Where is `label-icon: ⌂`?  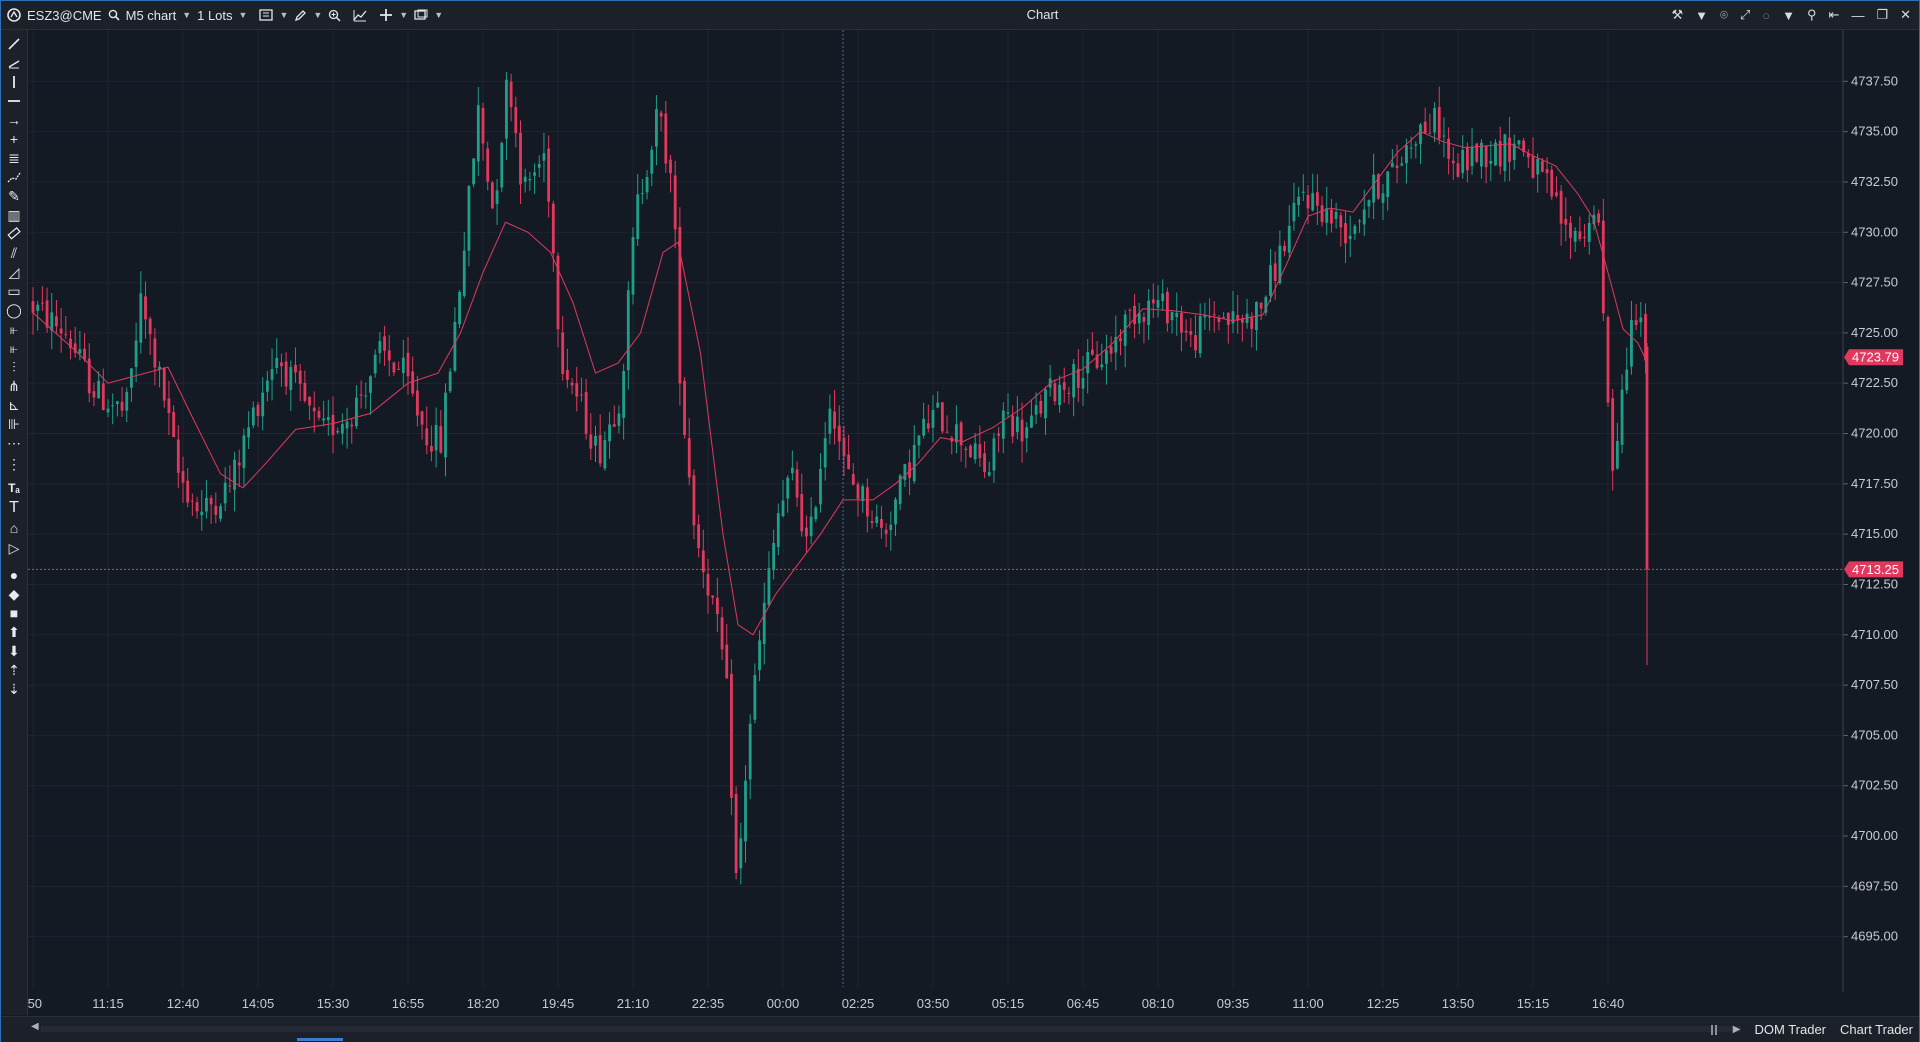 label-icon: ⌂ is located at coordinates (14, 528).